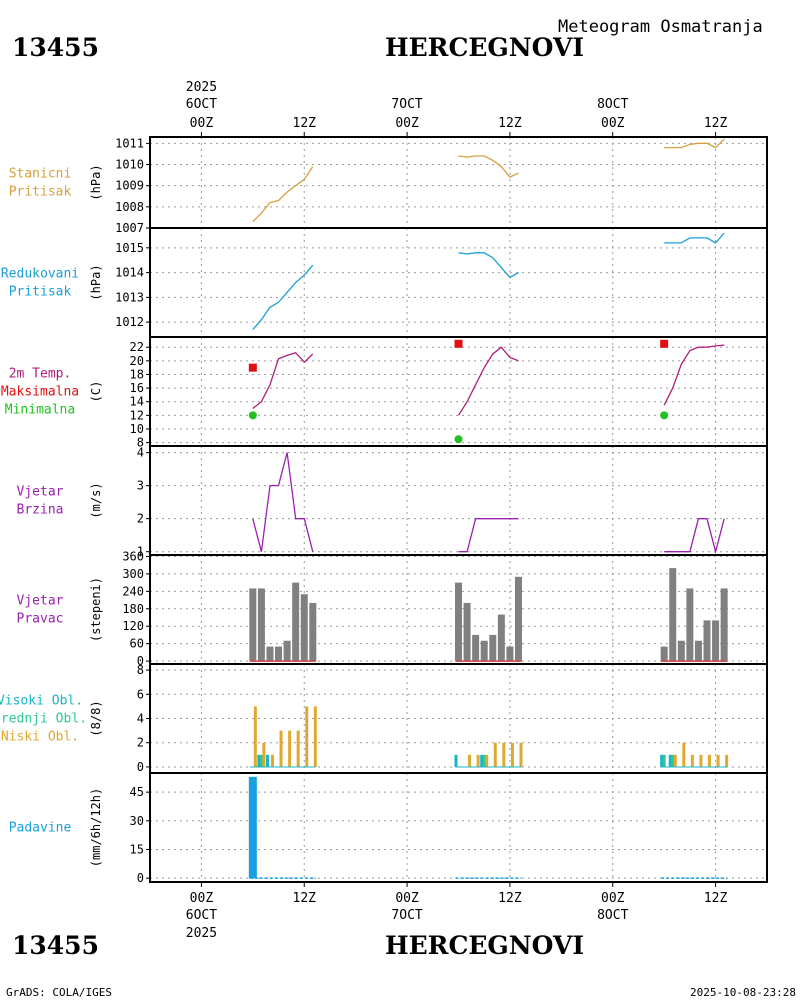 The image size is (800, 1000). I want to click on y-tick-label: 15, so click(137, 849).